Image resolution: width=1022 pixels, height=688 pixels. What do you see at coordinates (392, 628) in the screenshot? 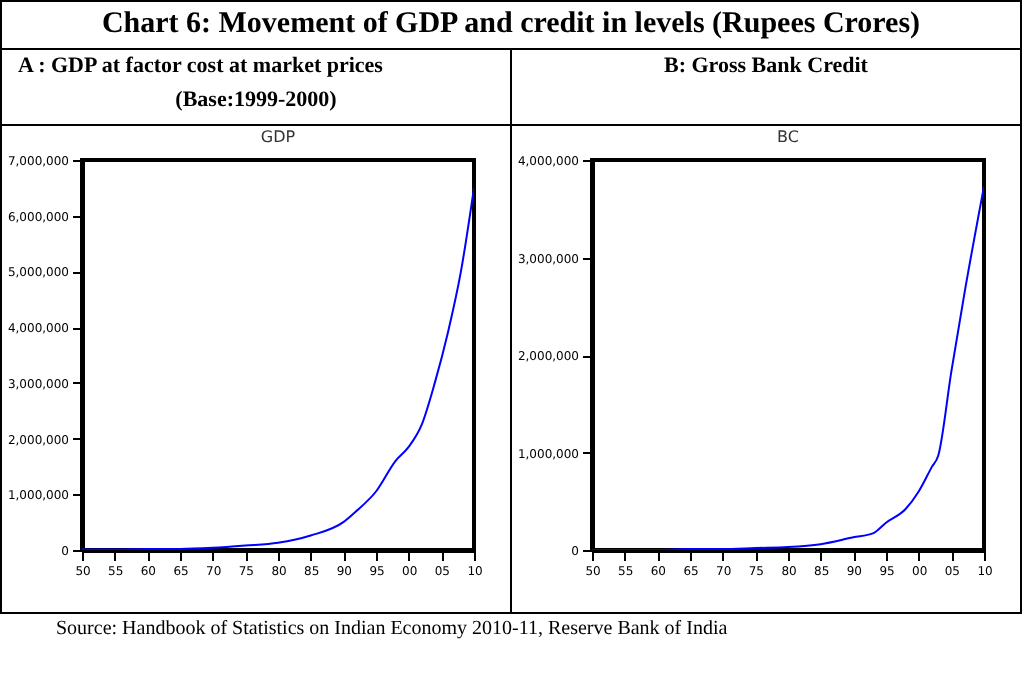
I see `source-note: Source: Handbook of Statistics on Indian Economy 2010-11, Reserve Bank of India` at bounding box center [392, 628].